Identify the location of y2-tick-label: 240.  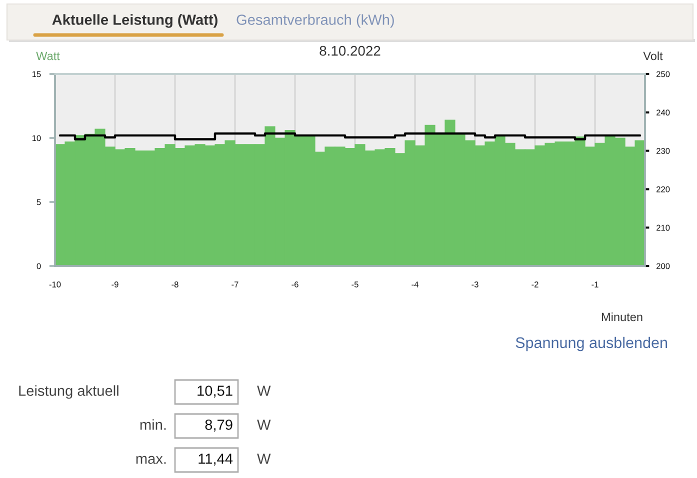
(663, 113).